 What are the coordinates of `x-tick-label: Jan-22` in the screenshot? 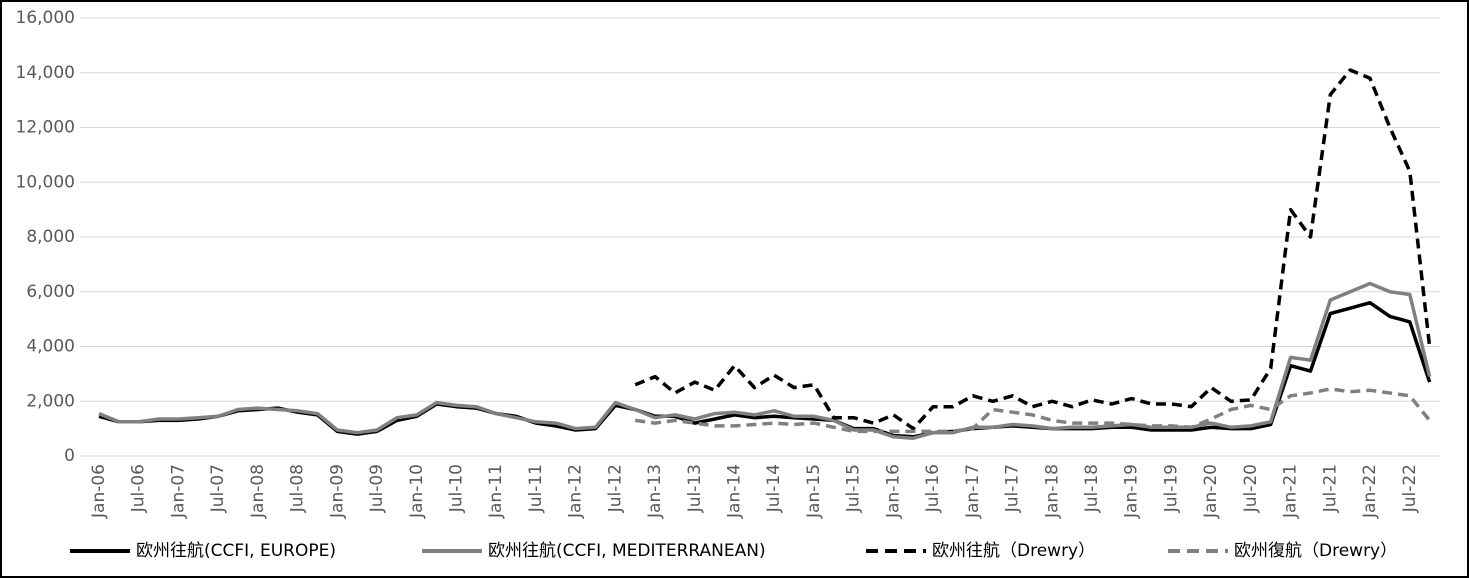 It's located at (1370, 491).